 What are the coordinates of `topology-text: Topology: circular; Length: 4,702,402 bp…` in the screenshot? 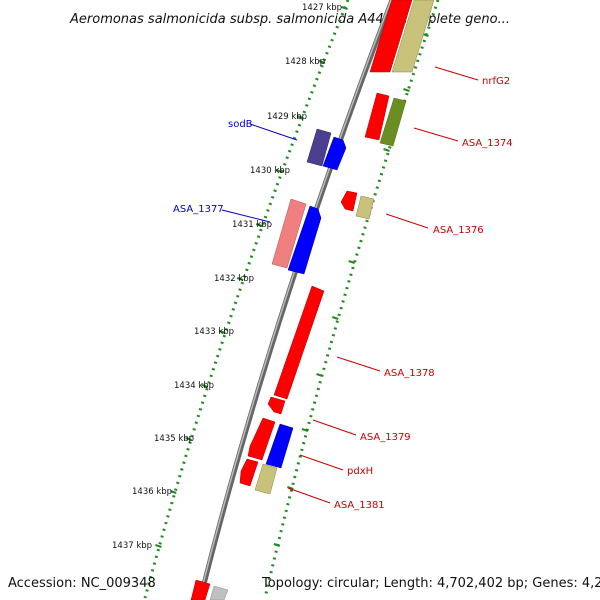 It's located at (430, 583).